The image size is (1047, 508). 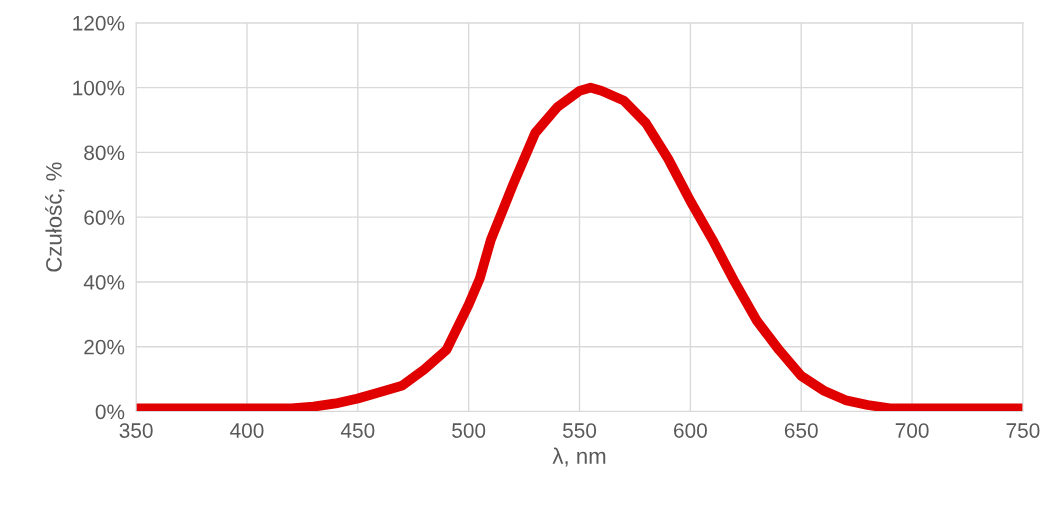 I want to click on y-tick-label: 60%, so click(x=104, y=217).